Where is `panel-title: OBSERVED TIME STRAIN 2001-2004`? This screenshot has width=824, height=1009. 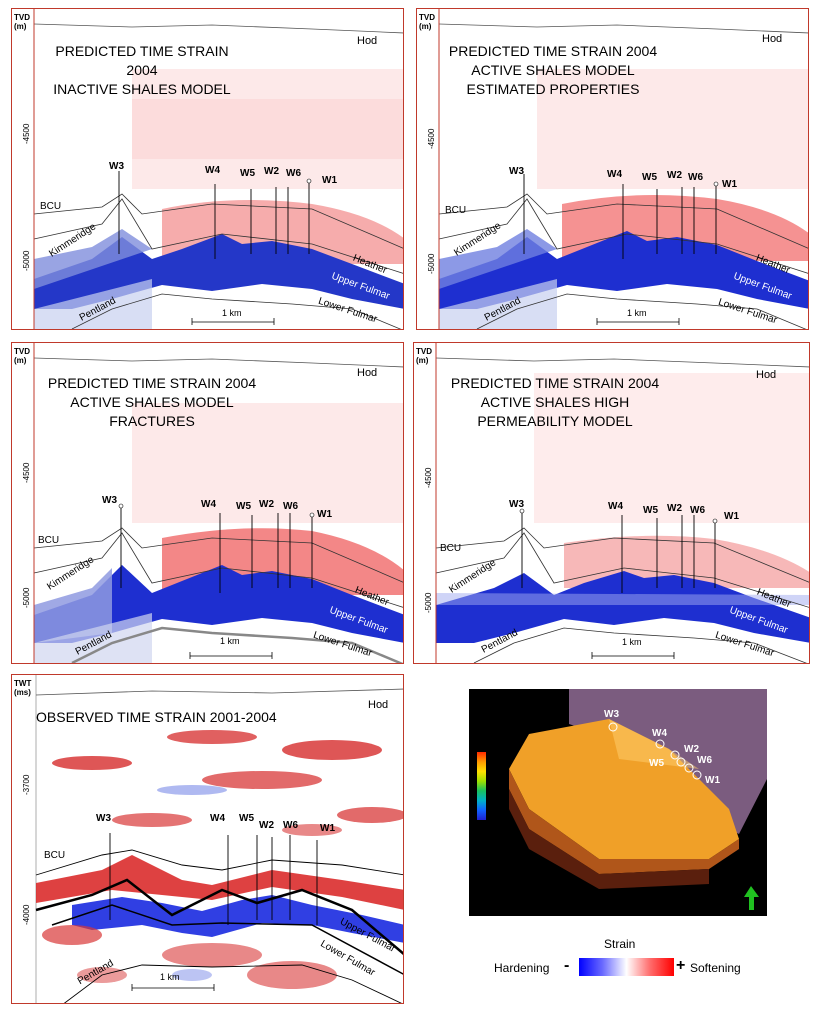 panel-title: OBSERVED TIME STRAIN 2001-2004 is located at coordinates (156, 717).